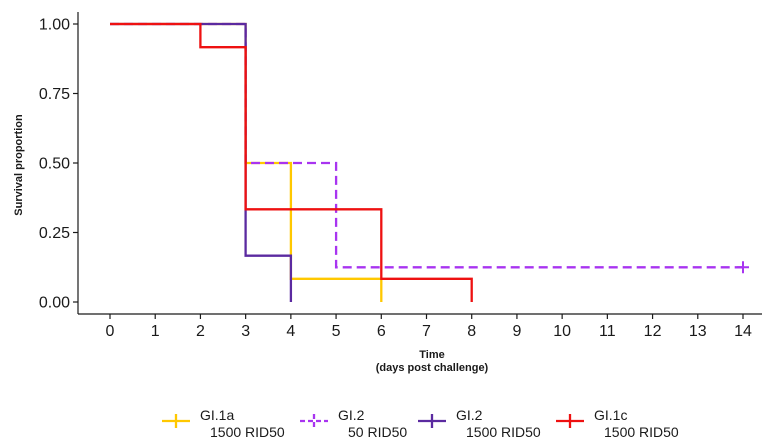 The image size is (763, 448). What do you see at coordinates (336, 331) in the screenshot?
I see `x-tick-label: 5` at bounding box center [336, 331].